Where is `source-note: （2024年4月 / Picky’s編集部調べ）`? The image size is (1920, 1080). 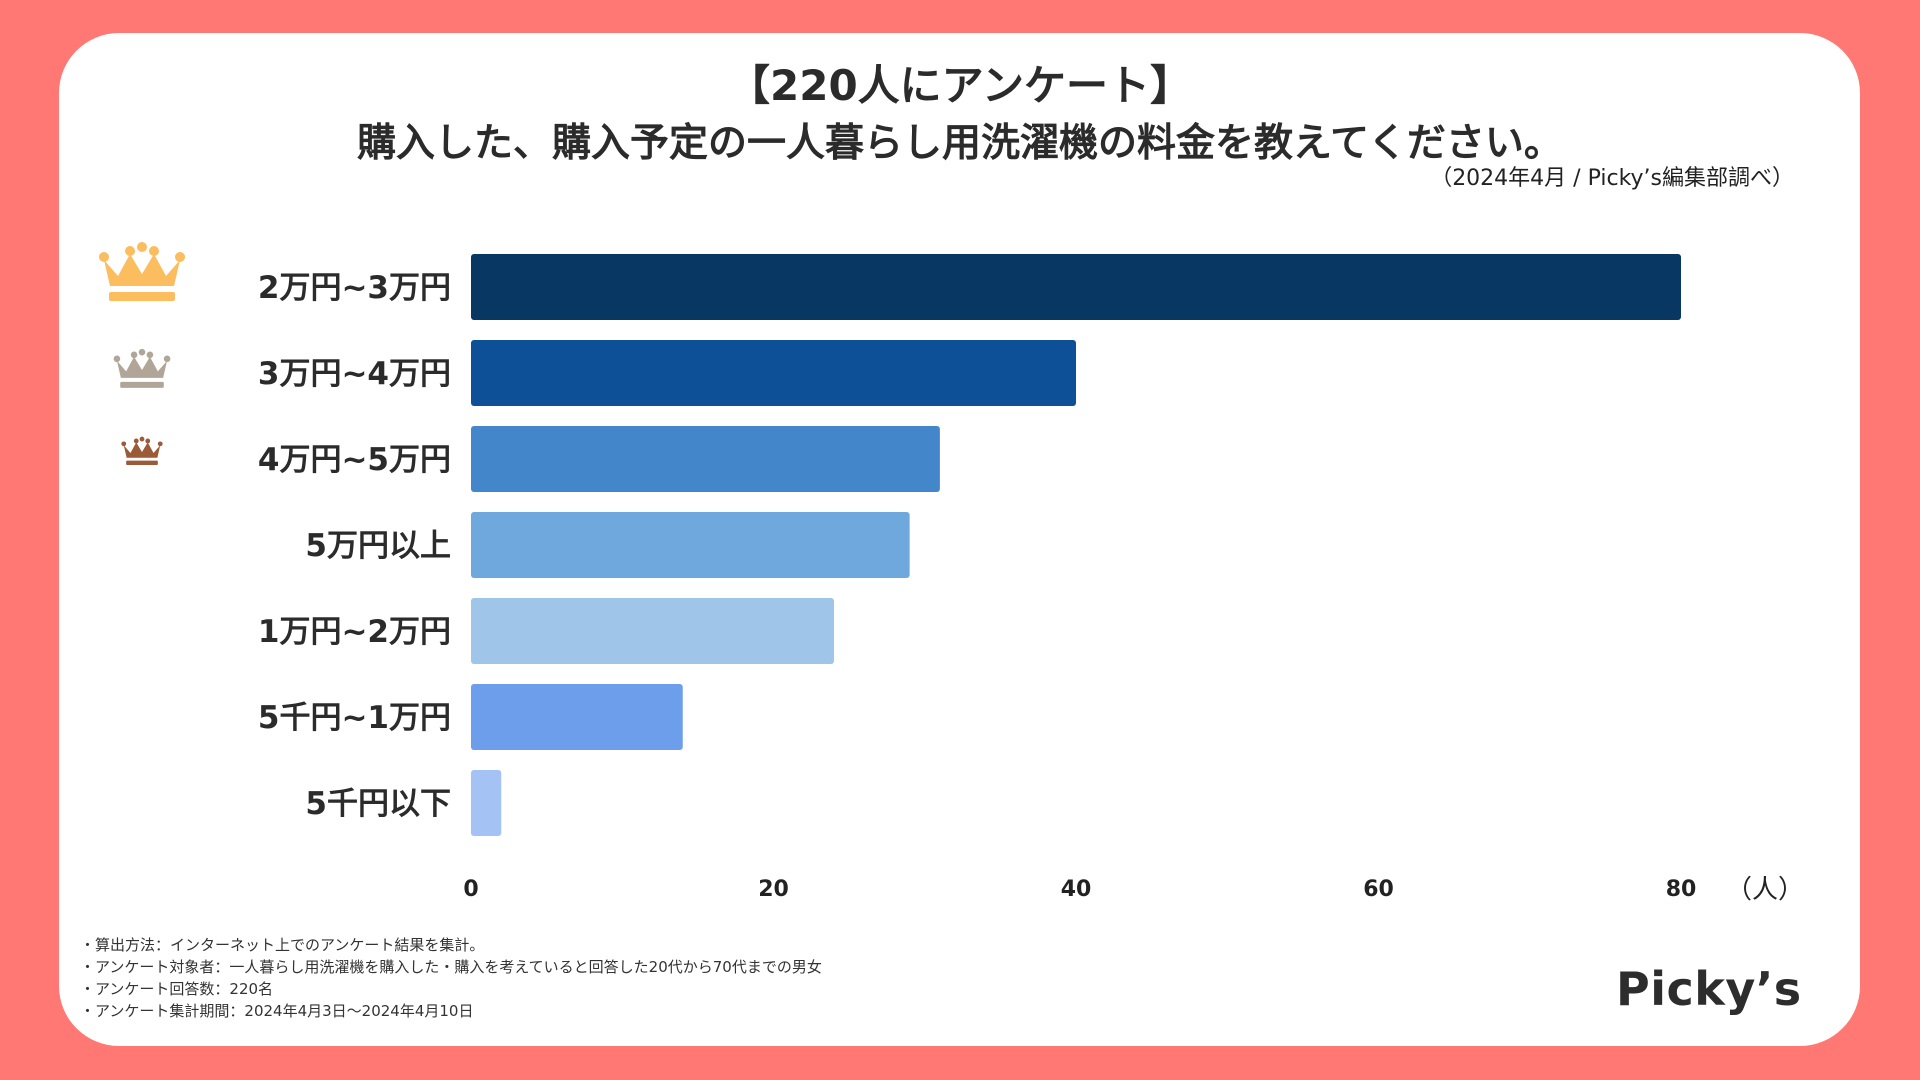 source-note: （2024年4月 / Picky’s編集部調べ） is located at coordinates (1612, 178).